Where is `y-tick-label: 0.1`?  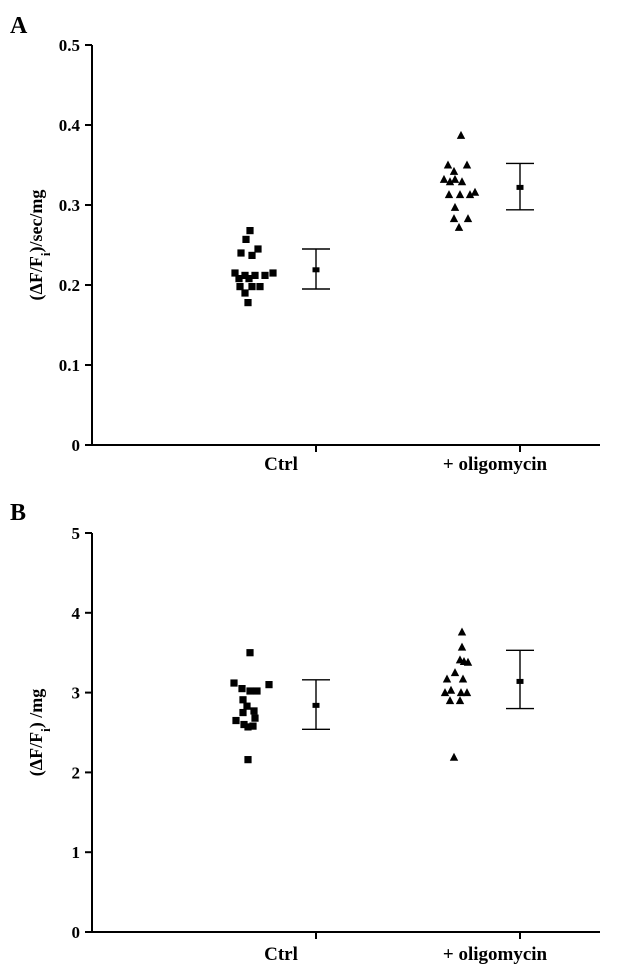 y-tick-label: 0.1 is located at coordinates (69, 365).